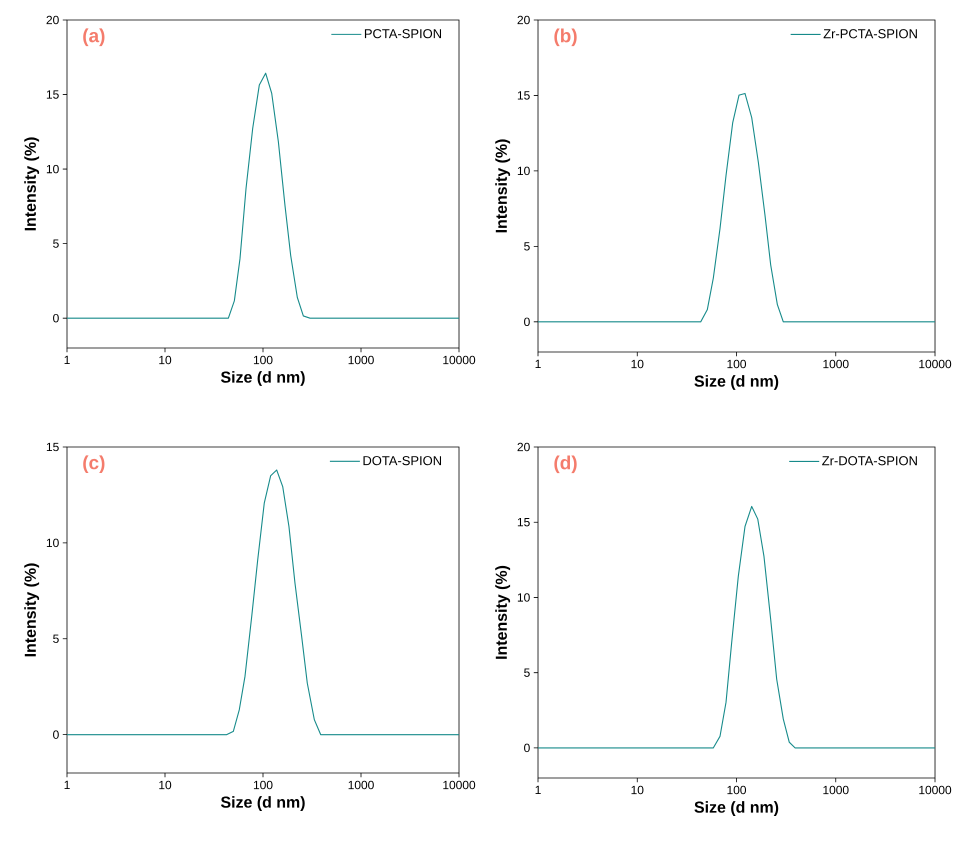  I want to click on legend-label: PCTA-SPION, so click(403, 33).